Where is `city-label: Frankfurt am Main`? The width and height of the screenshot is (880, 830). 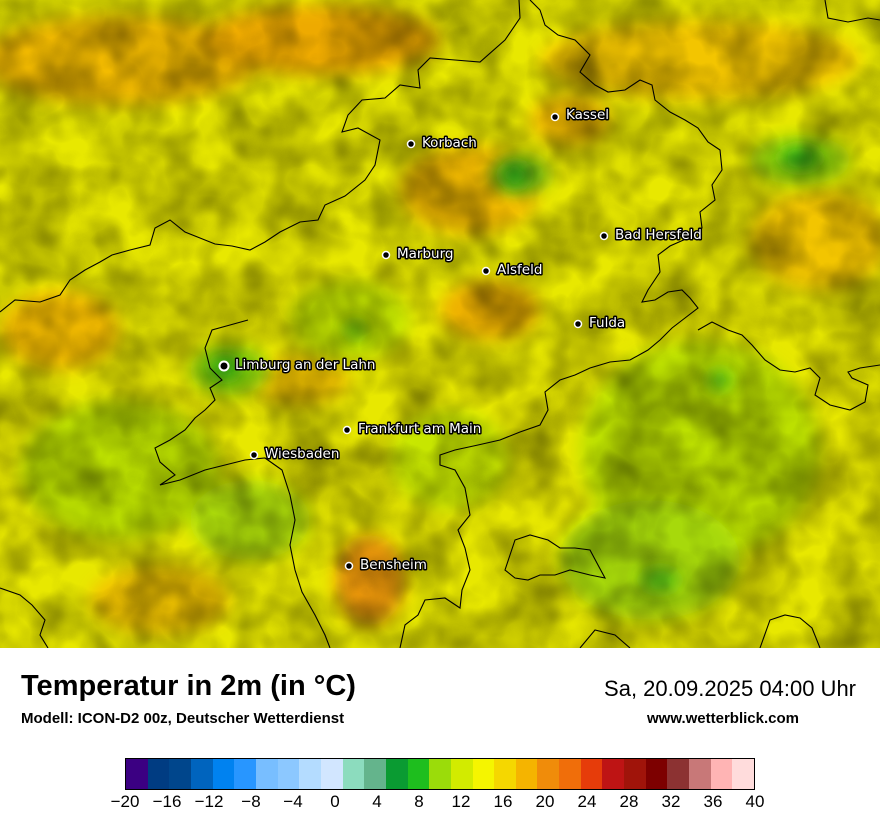 city-label: Frankfurt am Main is located at coordinates (419, 429).